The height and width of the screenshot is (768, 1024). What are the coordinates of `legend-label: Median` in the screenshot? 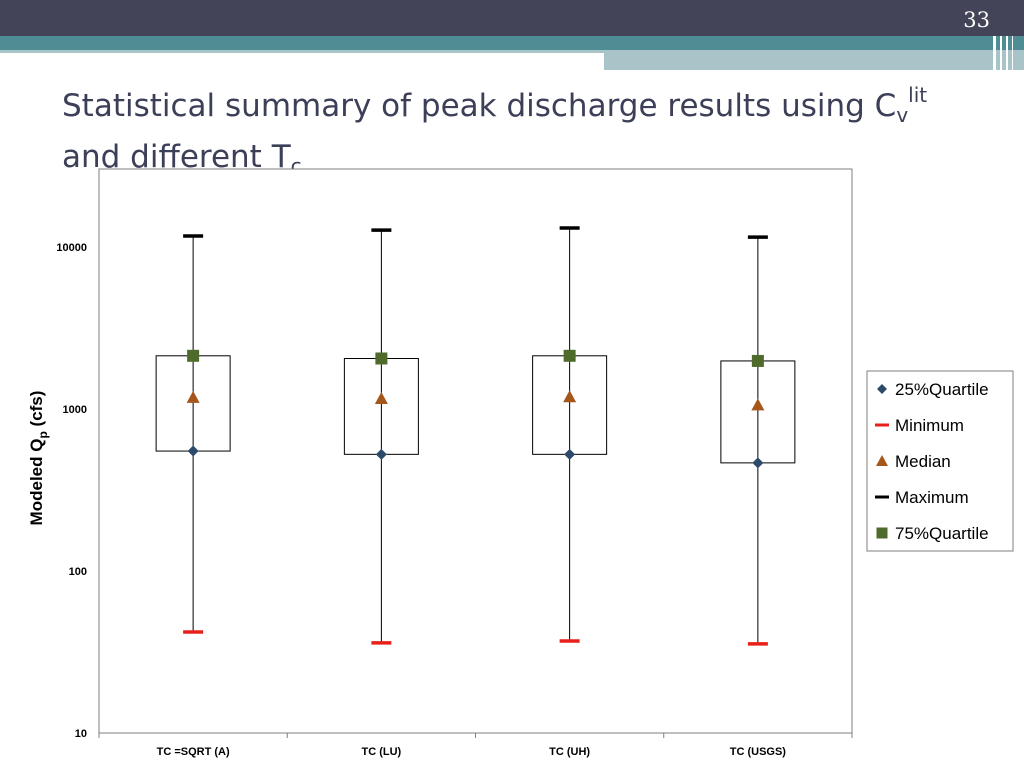 It's located at (923, 461).